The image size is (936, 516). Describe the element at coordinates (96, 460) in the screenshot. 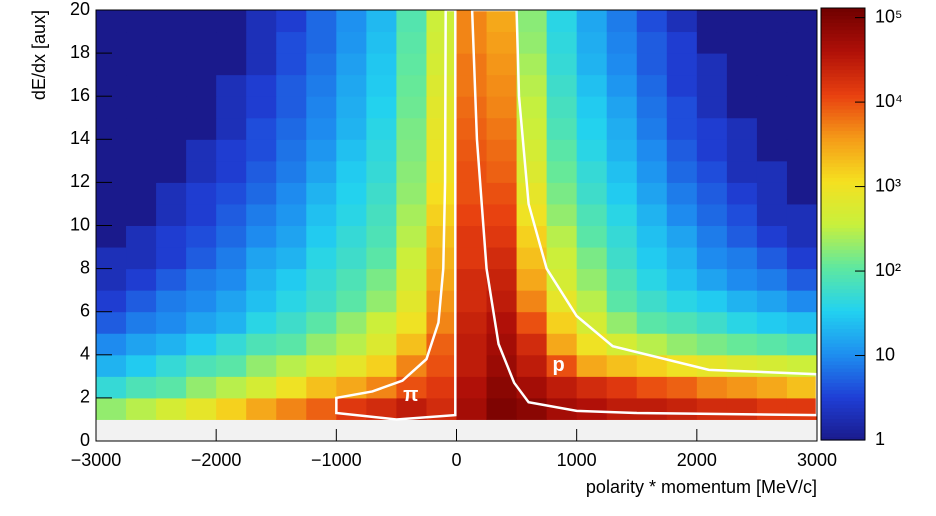

I see `x-tick-label: −3000` at that location.